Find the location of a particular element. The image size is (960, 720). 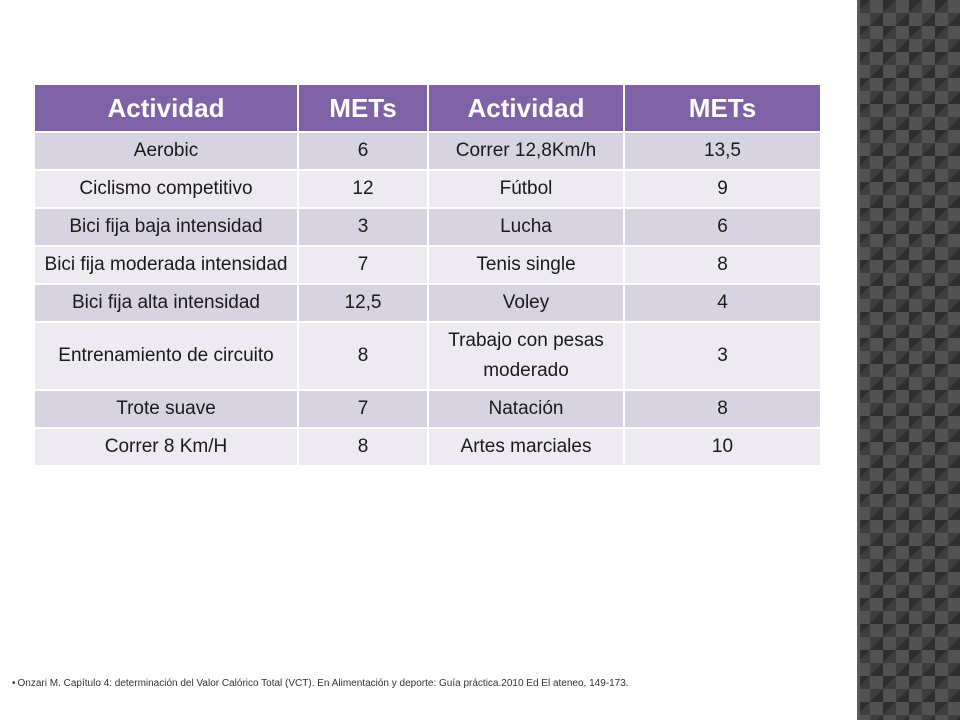

table-cell: 12 is located at coordinates (363, 188).